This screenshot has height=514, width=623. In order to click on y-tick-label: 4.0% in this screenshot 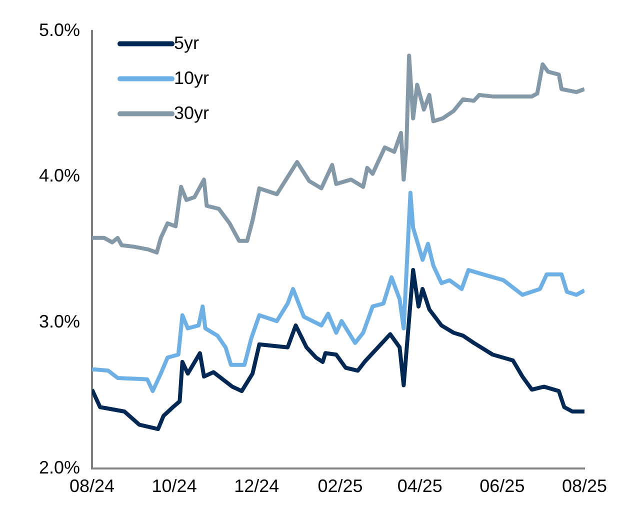, I will do `click(59, 176)`.